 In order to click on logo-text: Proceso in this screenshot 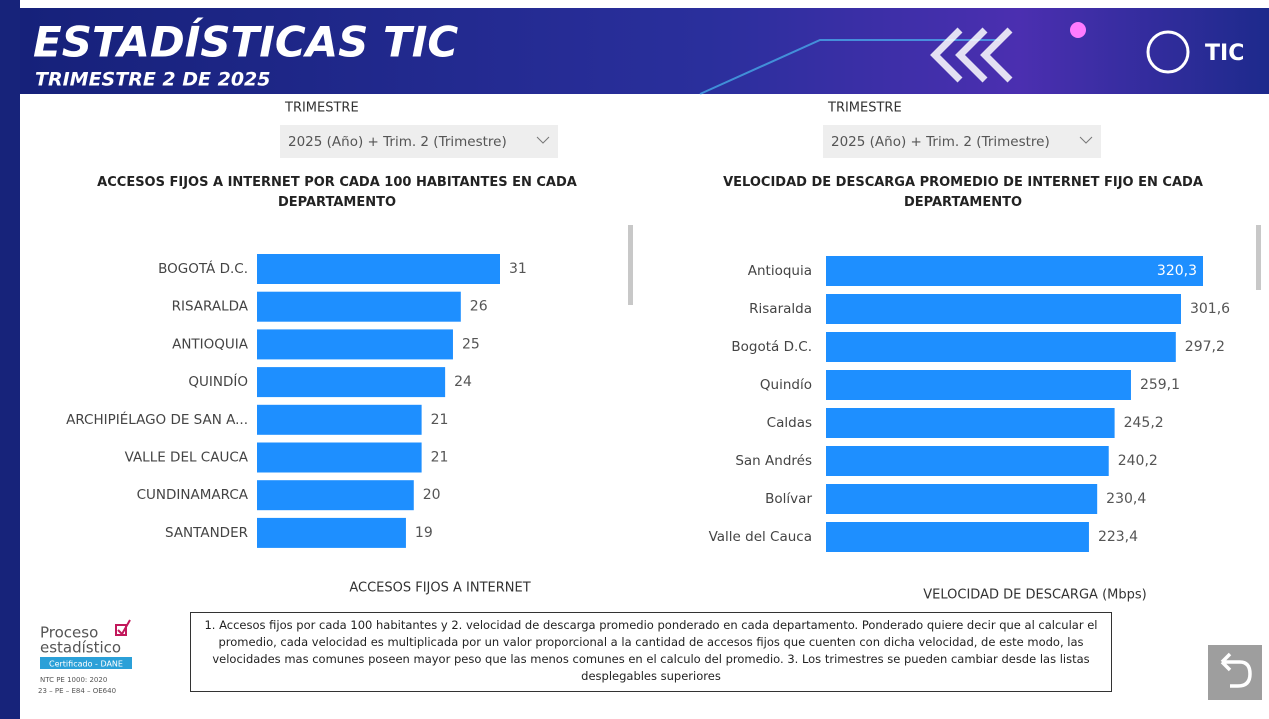, I will do `click(69, 633)`.